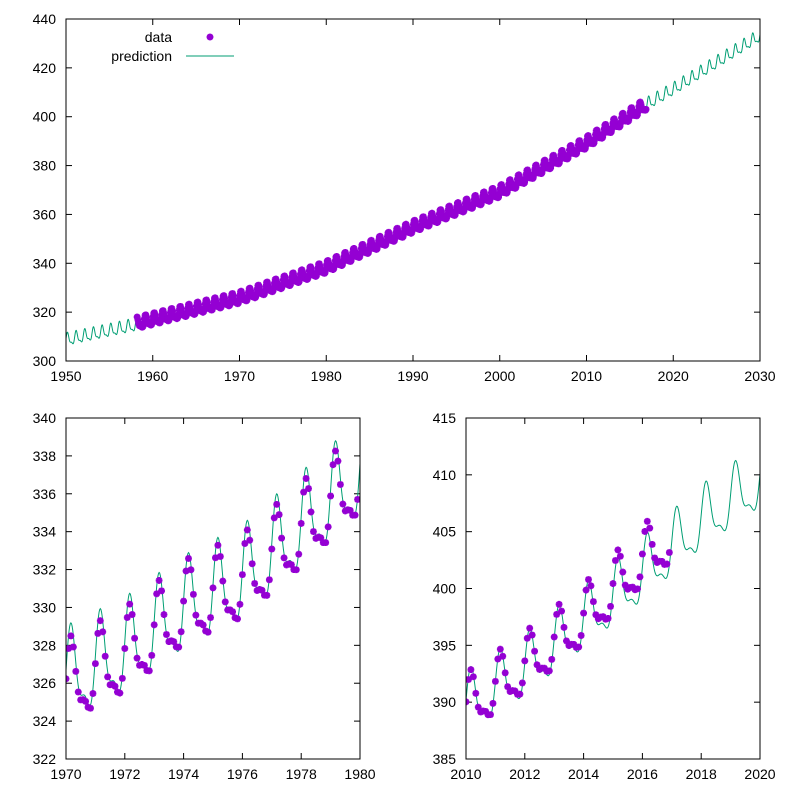 The height and width of the screenshot is (800, 800). Describe the element at coordinates (45, 721) in the screenshot. I see `y-tick-label: 324` at that location.